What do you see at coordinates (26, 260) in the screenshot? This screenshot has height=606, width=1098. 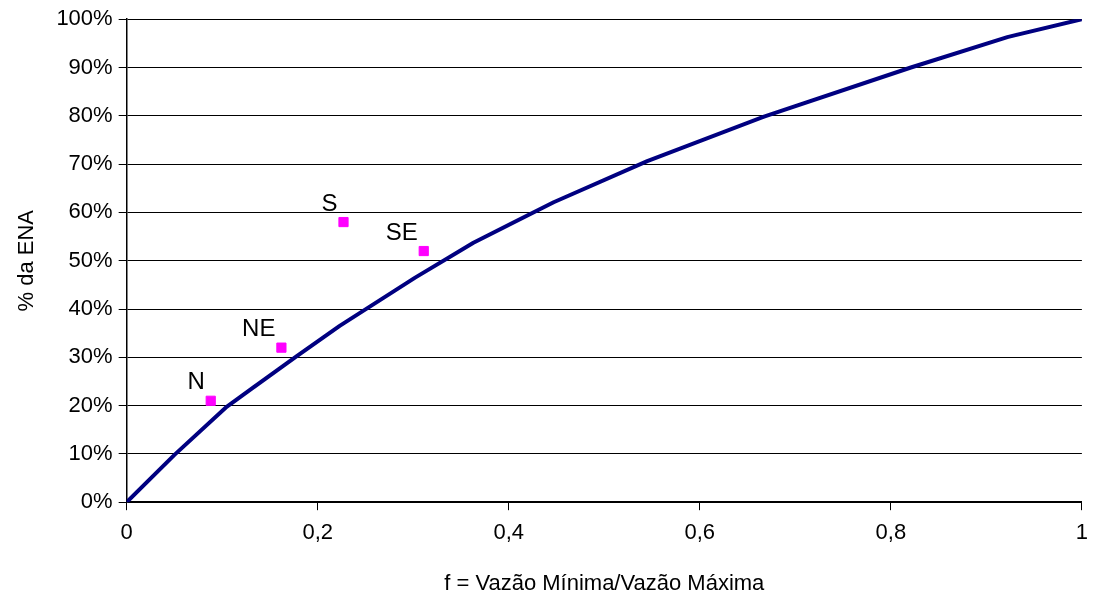 I see `y-axis-title: % da ENA` at bounding box center [26, 260].